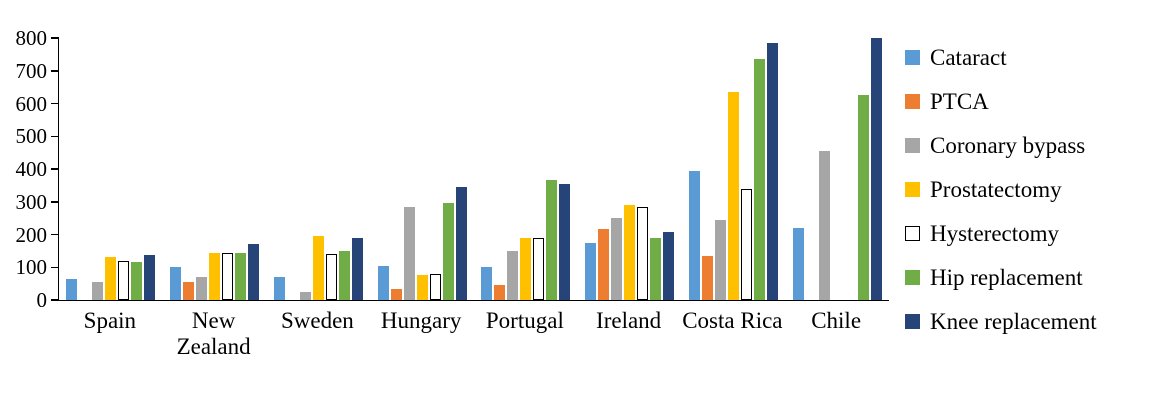  I want to click on bar-group-hungary, so click(422, 169).